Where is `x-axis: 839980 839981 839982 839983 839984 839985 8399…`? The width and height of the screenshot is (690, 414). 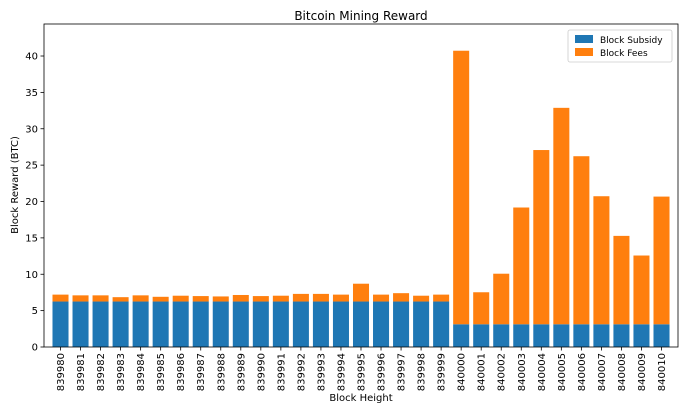 x-axis: 839980 839981 839982 839983 839984 839985 8399… is located at coordinates (362, 369).